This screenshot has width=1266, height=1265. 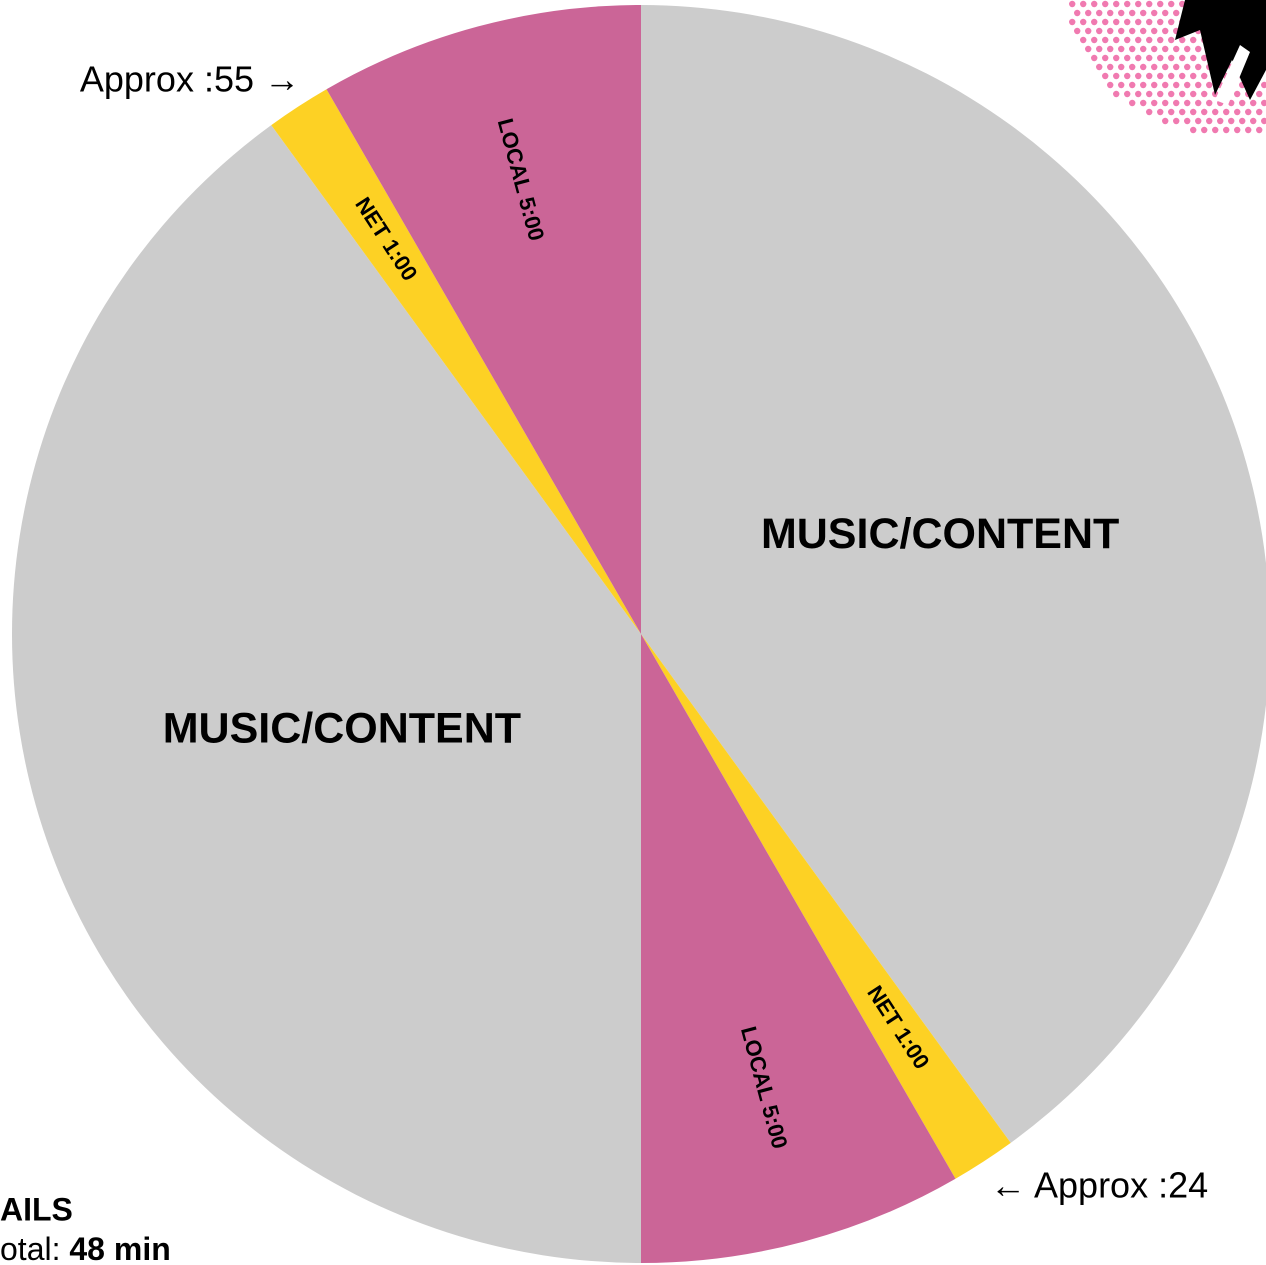 I want to click on footer-total: otal: 48 min, so click(x=85, y=1248).